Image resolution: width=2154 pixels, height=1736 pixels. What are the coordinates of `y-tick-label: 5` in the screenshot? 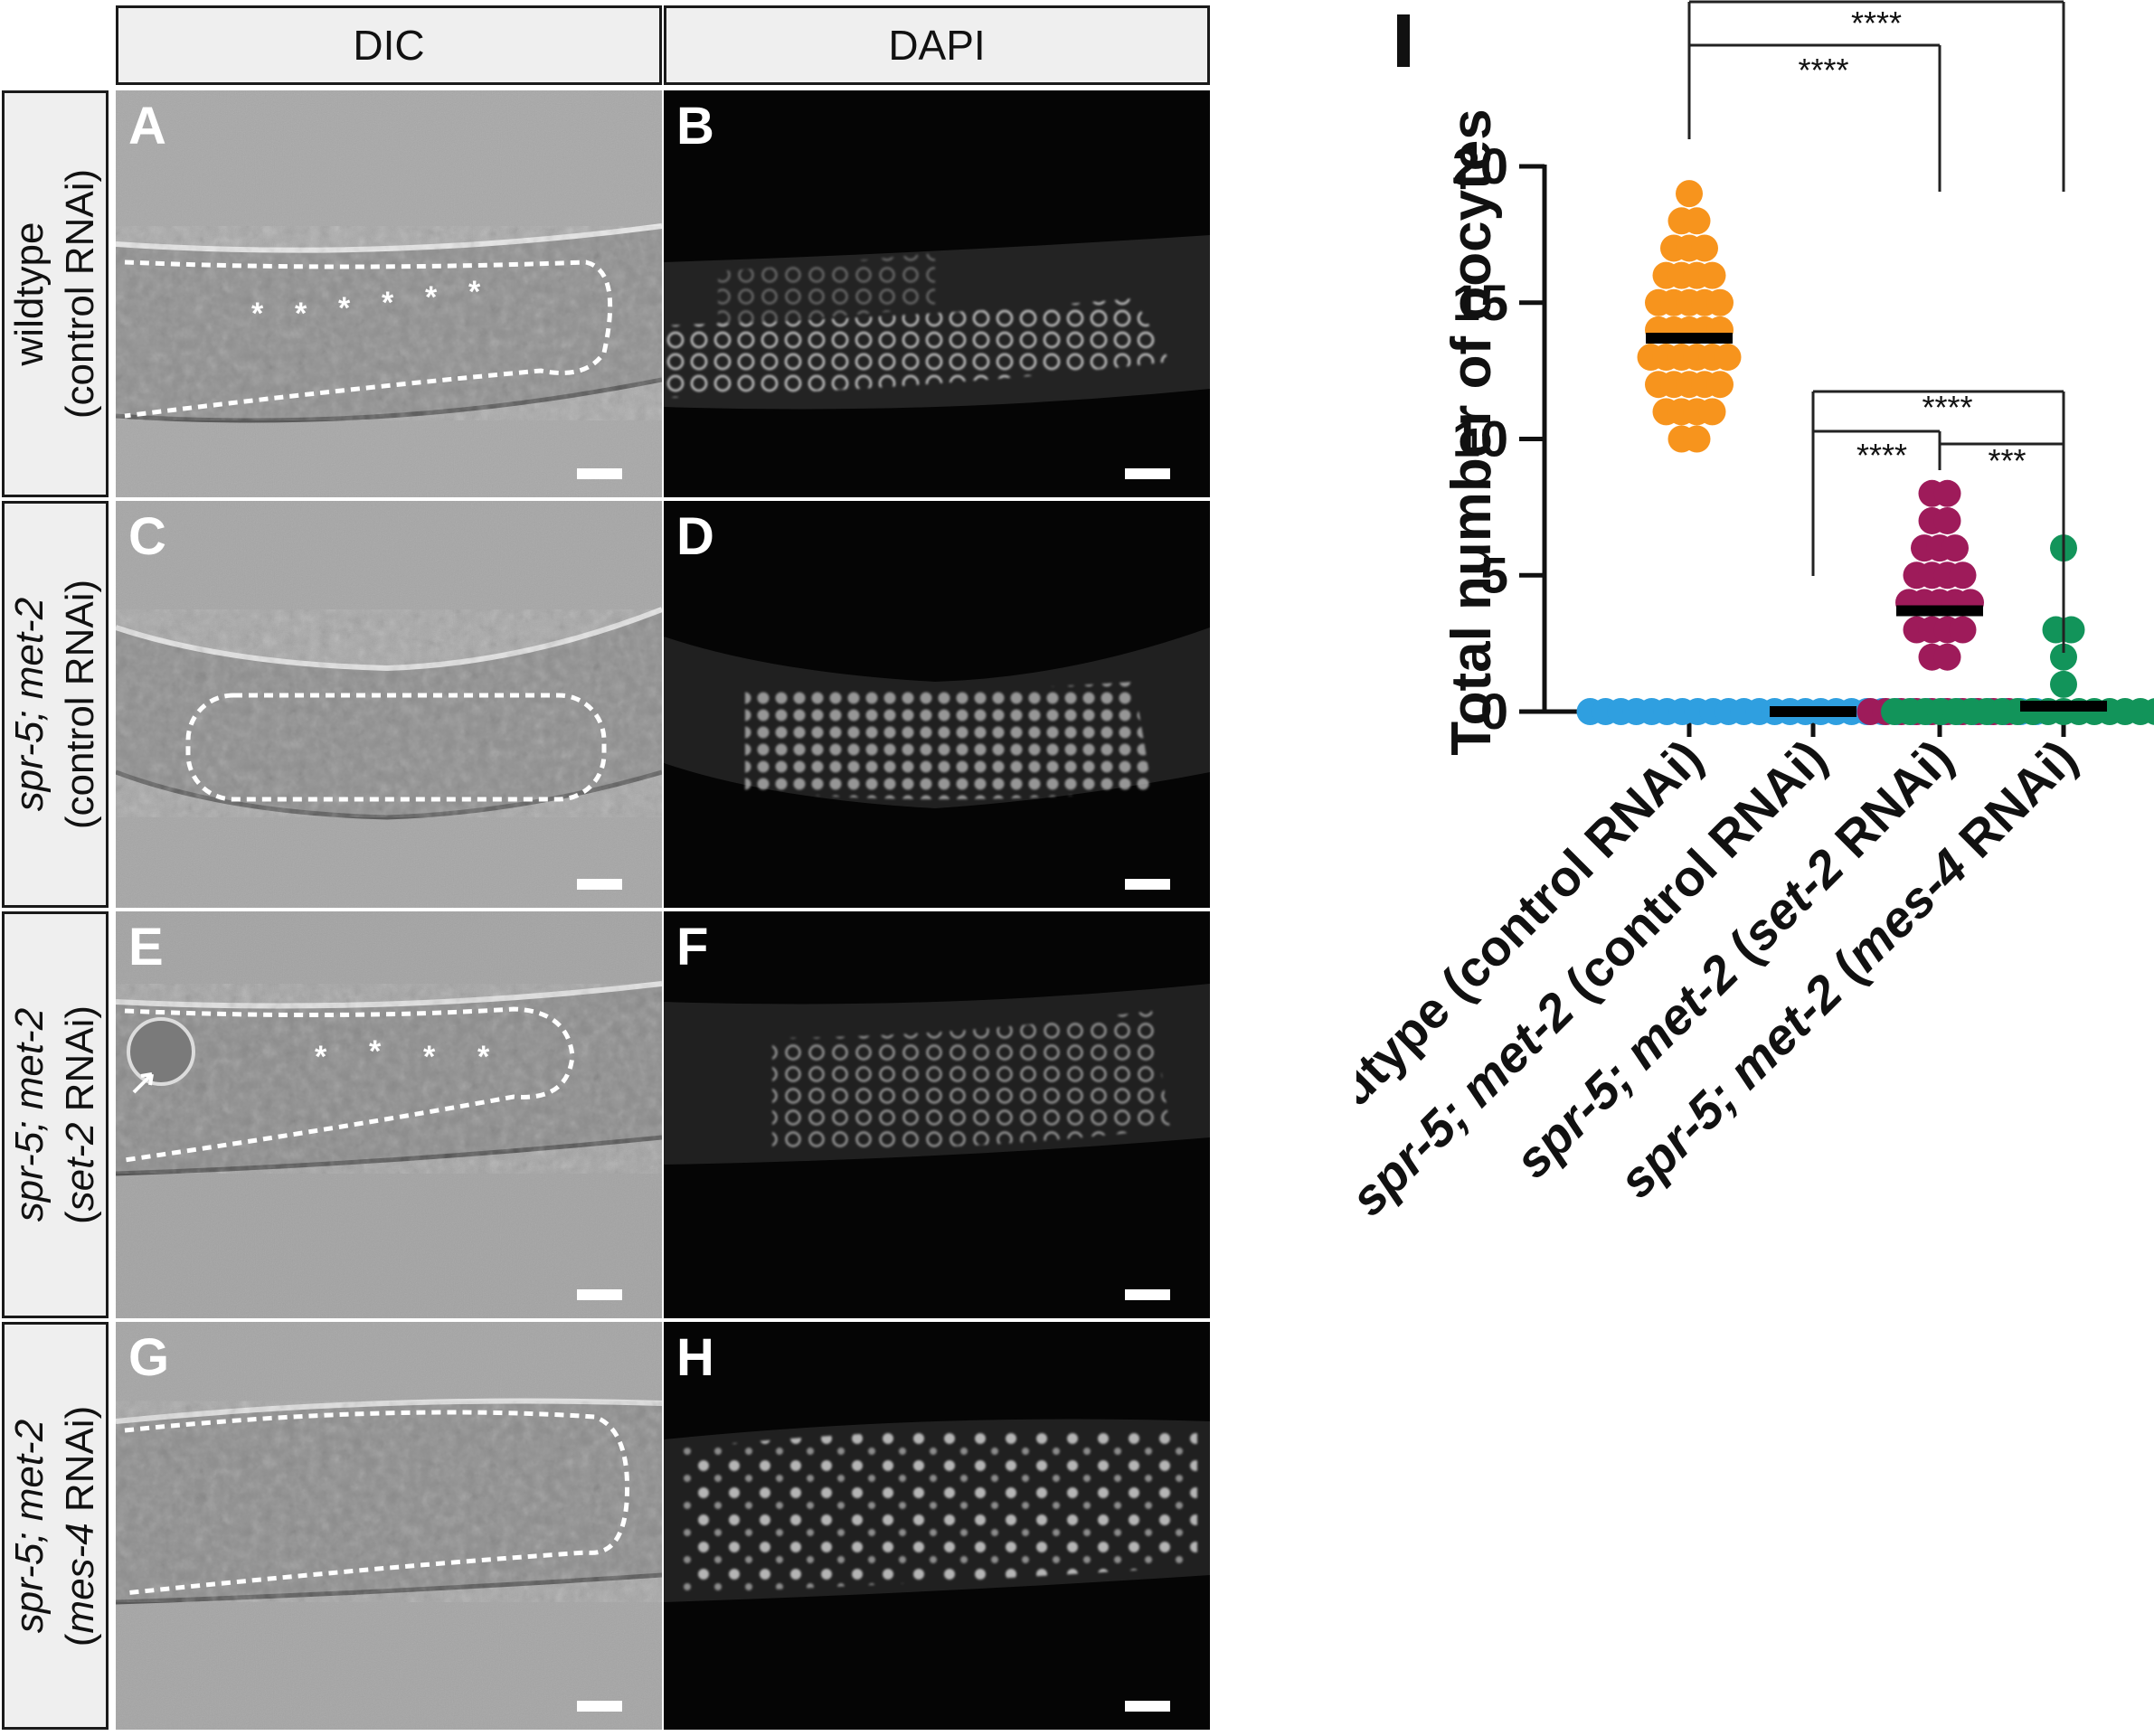 It's located at (1494, 574).